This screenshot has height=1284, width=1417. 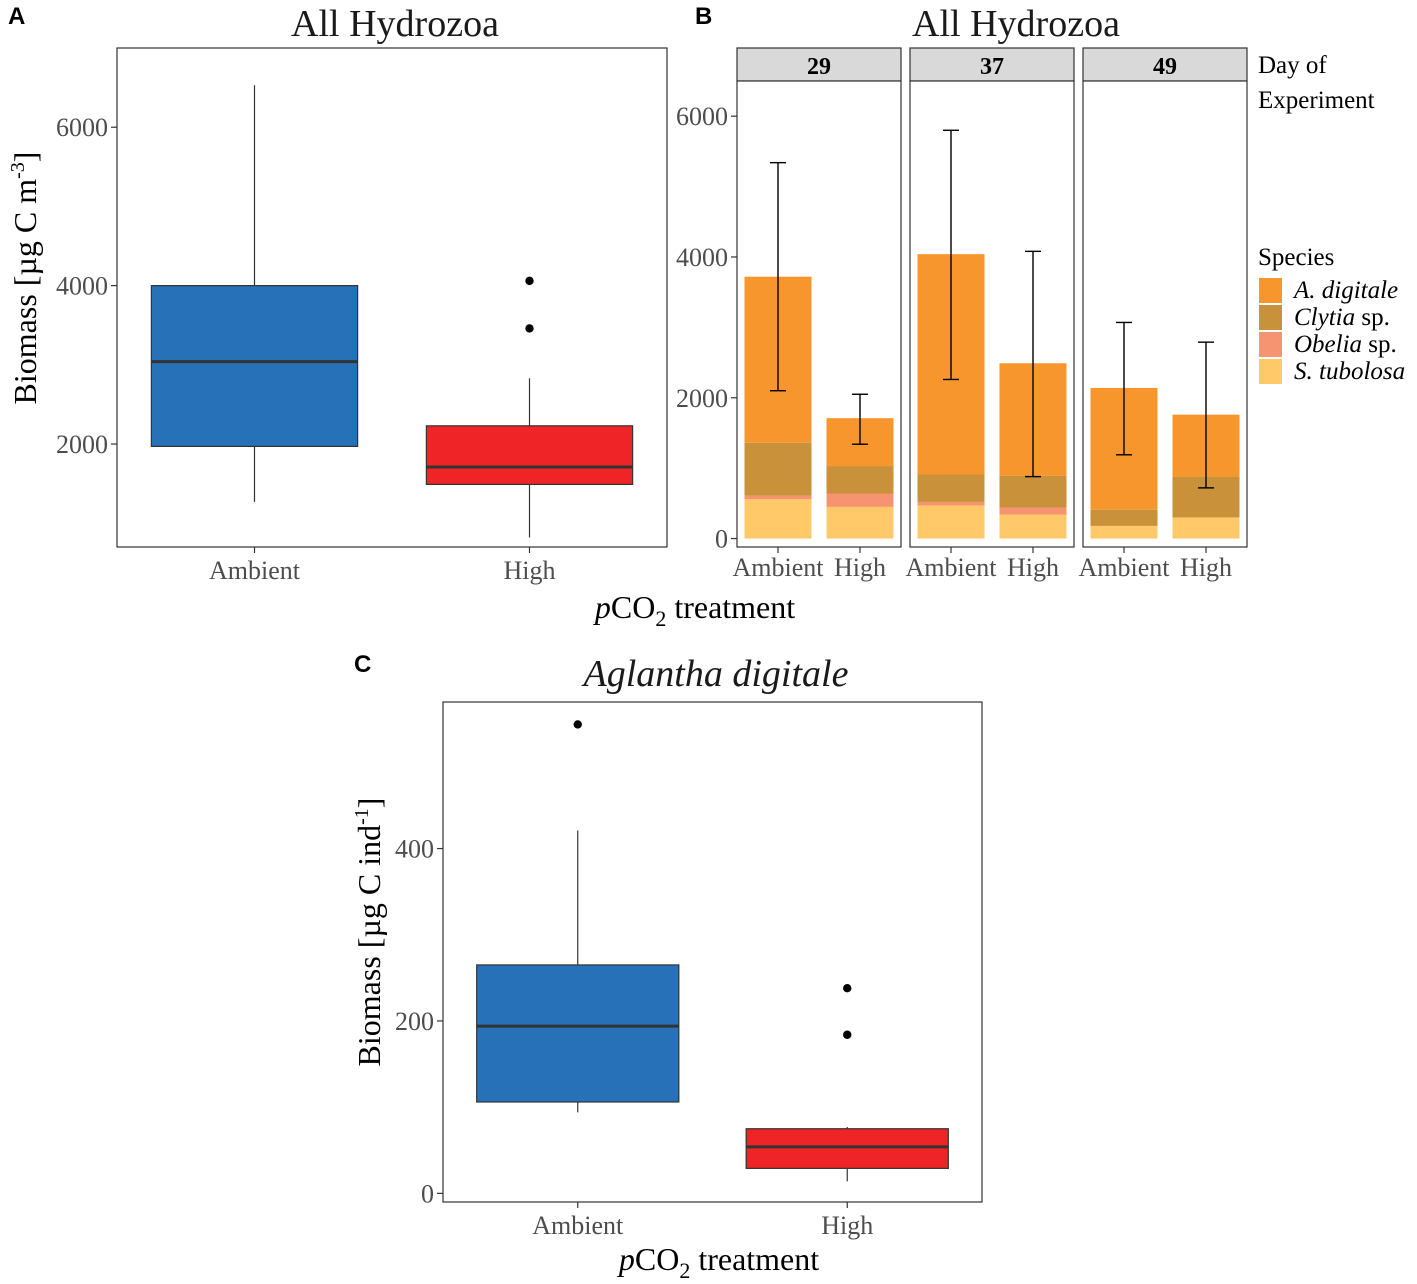 I want to click on panel-b-y-tick-label: 0, so click(x=721, y=539).